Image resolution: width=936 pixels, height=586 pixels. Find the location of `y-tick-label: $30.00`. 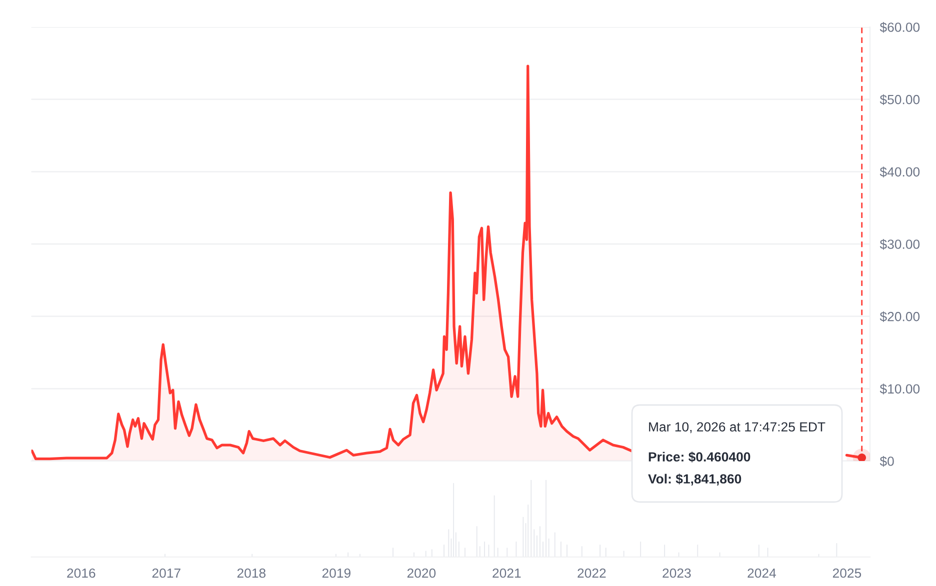

y-tick-label: $30.00 is located at coordinates (900, 244).